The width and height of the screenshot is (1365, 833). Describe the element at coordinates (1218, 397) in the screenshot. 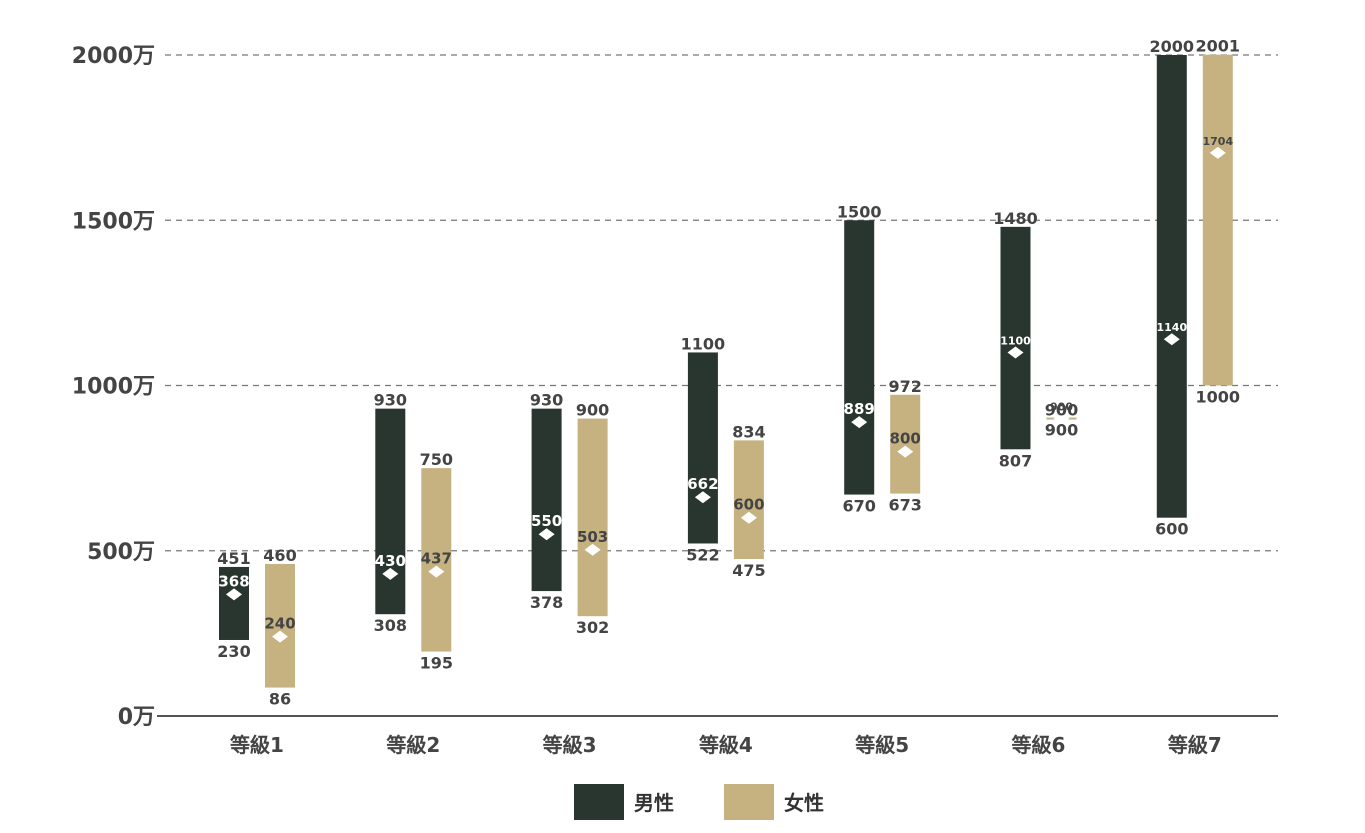

I see `min-value-label: 1000` at that location.